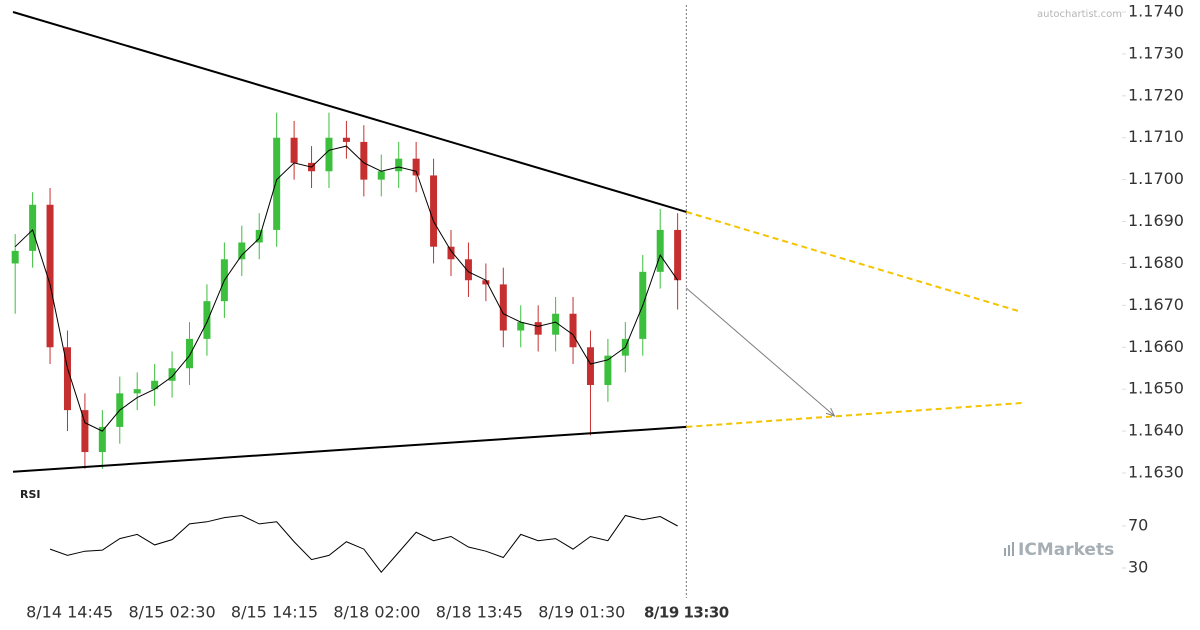 The height and width of the screenshot is (630, 1200). I want to click on x-tick-label: 8/14 14:45, so click(69, 612).